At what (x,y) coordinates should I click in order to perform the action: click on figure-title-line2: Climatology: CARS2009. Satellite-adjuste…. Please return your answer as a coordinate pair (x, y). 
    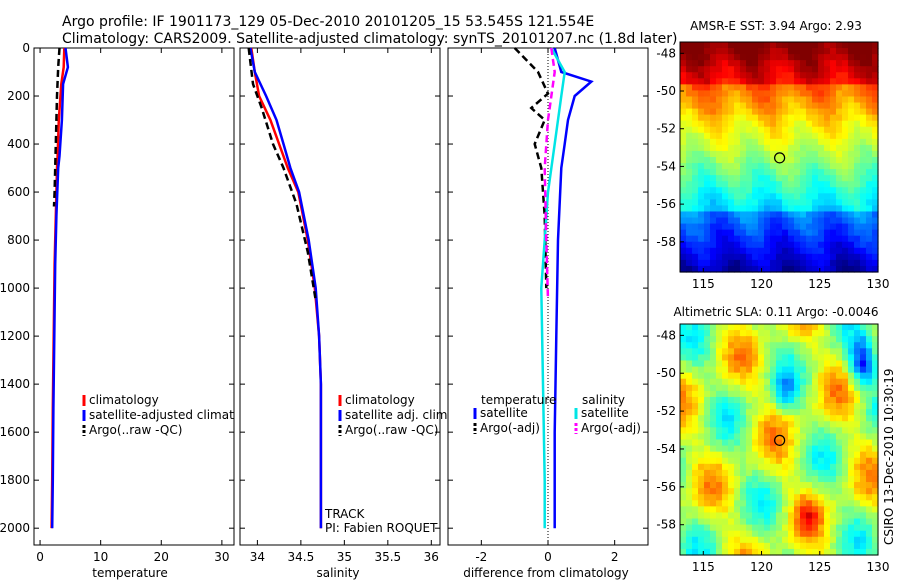
    Looking at the image, I should click on (369, 39).